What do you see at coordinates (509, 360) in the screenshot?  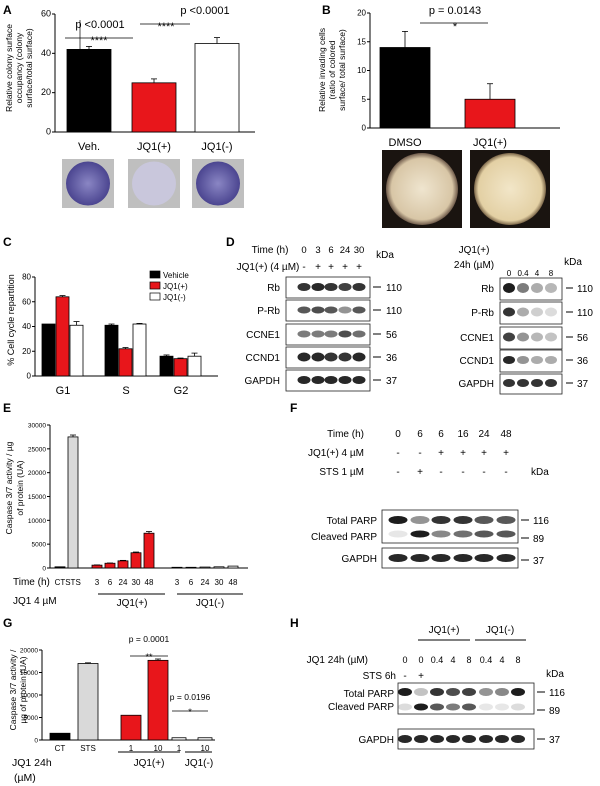 I see `d2-band-r3-l0` at bounding box center [509, 360].